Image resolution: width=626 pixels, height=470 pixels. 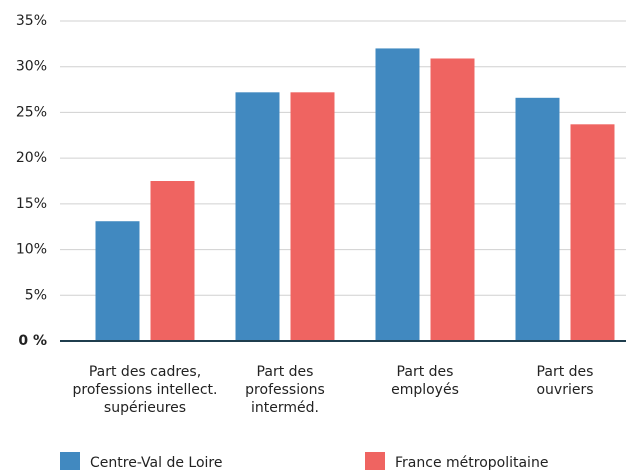 I want to click on y-tick-label: 15%, so click(x=31, y=204).